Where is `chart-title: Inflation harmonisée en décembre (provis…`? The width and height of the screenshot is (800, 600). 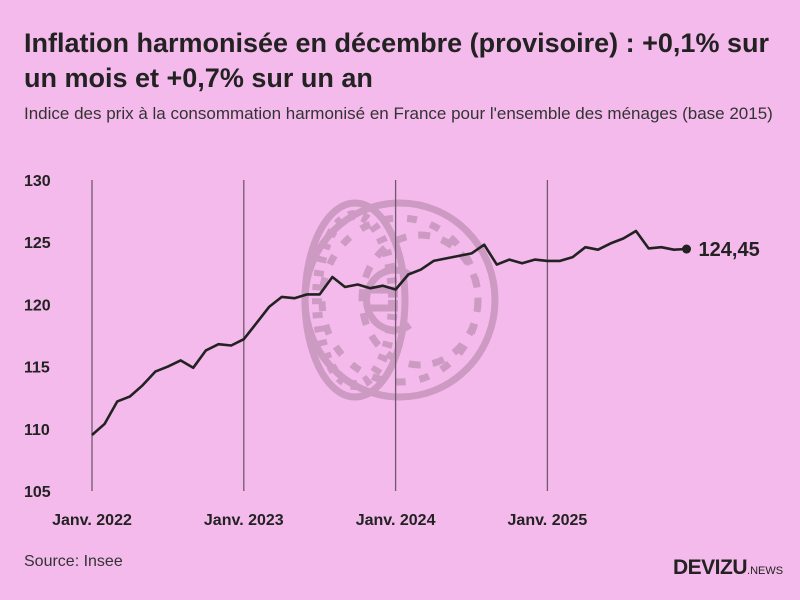
chart-title: Inflation harmonisée en décembre (provis… is located at coordinates (396, 60).